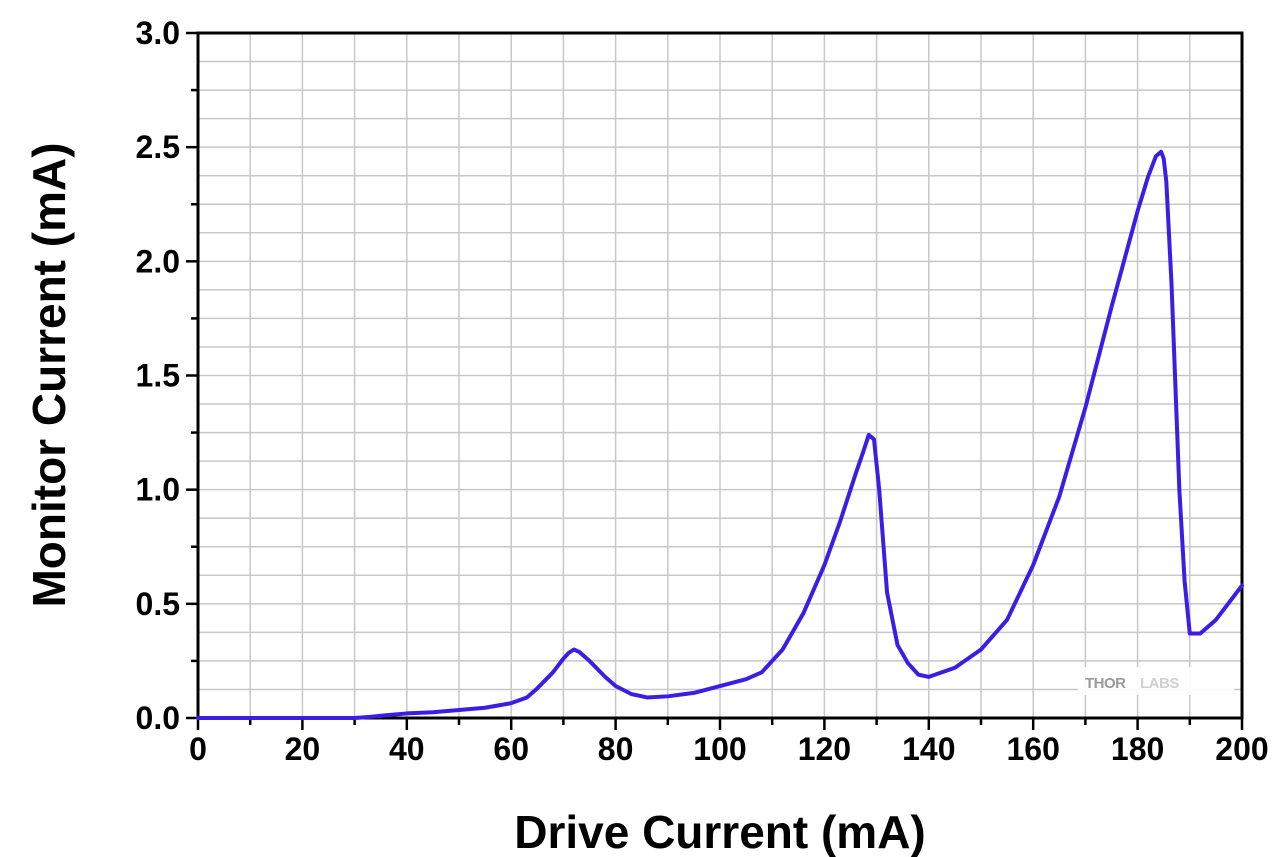 This screenshot has width=1283, height=857. Describe the element at coordinates (158, 490) in the screenshot. I see `y-tick-label: 1.0` at that location.